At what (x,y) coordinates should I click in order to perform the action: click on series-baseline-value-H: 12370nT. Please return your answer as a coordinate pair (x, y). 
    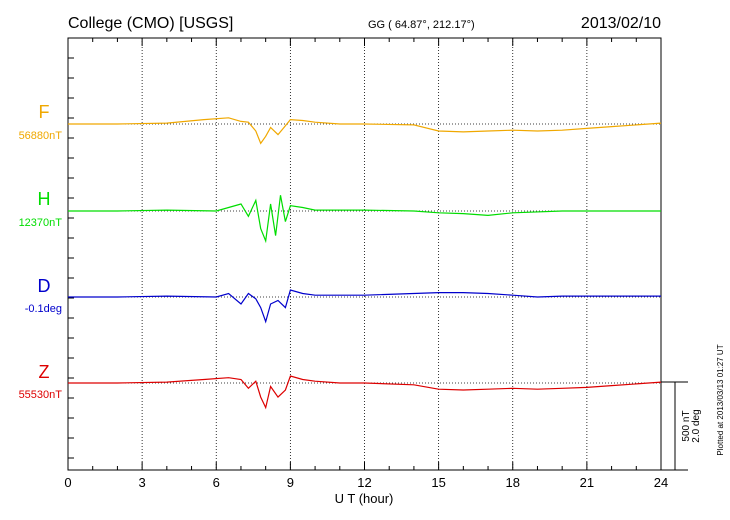
    Looking at the image, I should click on (41, 223).